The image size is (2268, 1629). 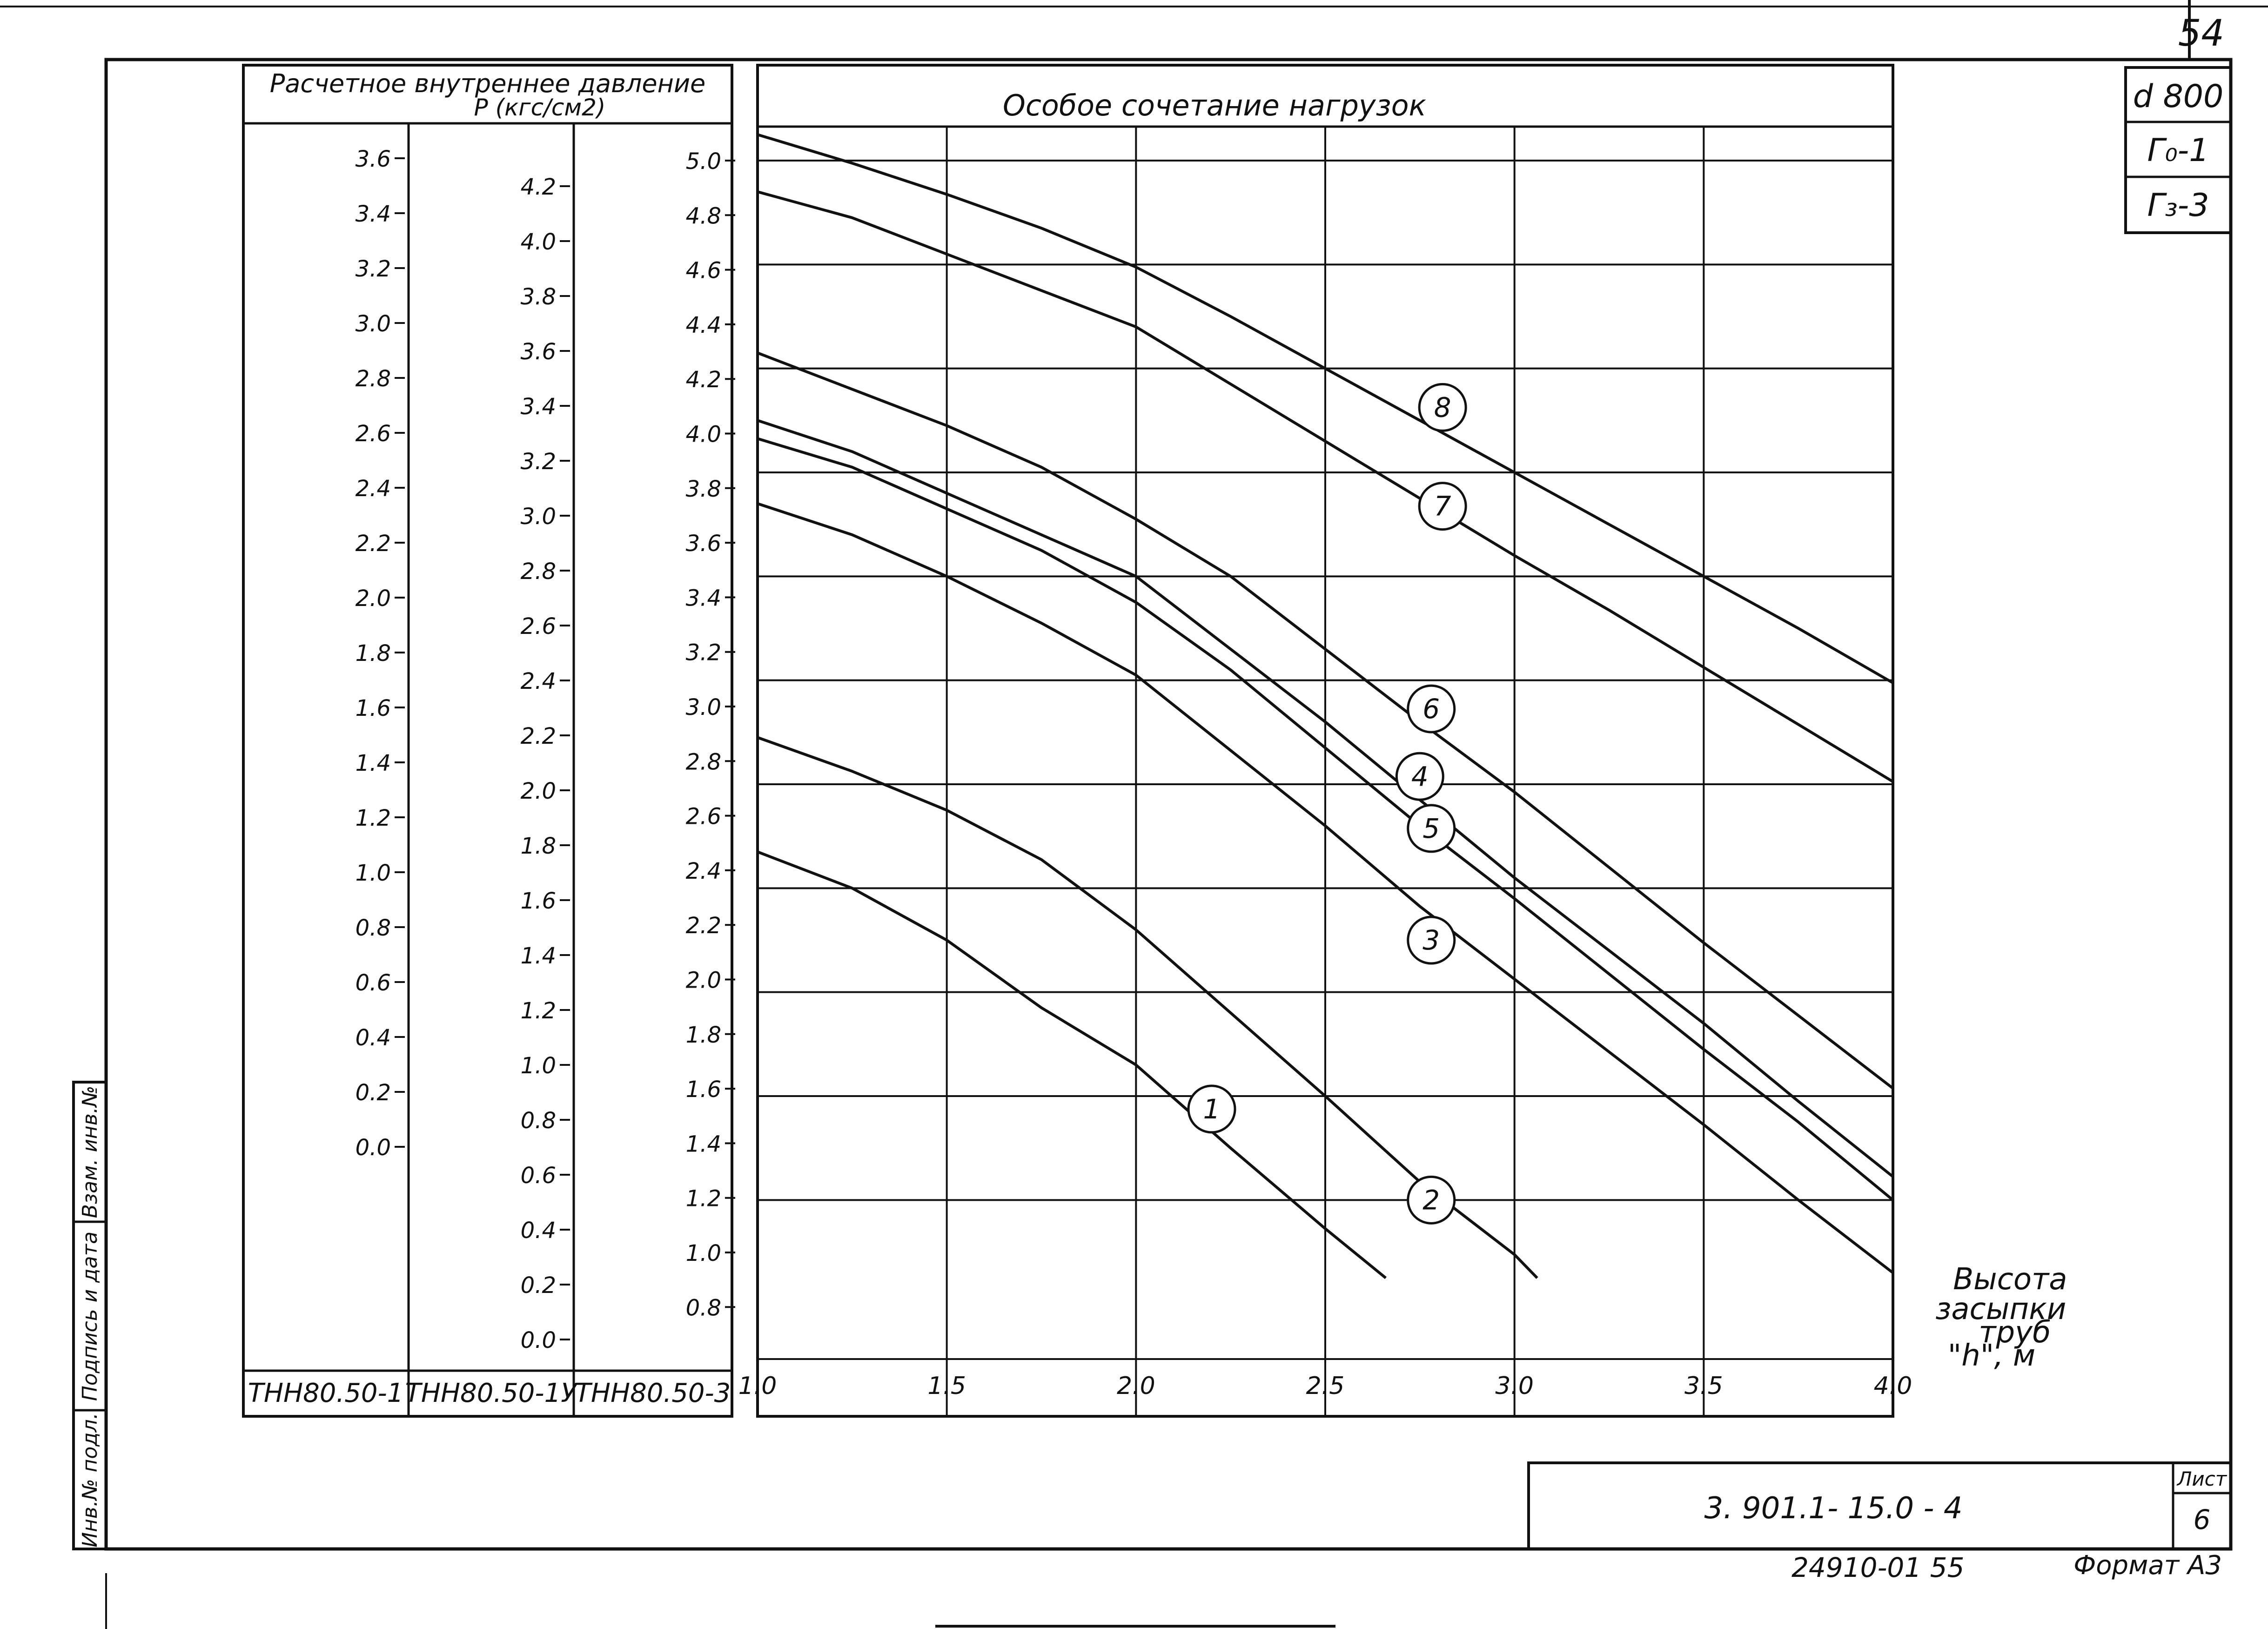 What do you see at coordinates (2202, 1519) in the screenshot?
I see `sheet-number: 6` at bounding box center [2202, 1519].